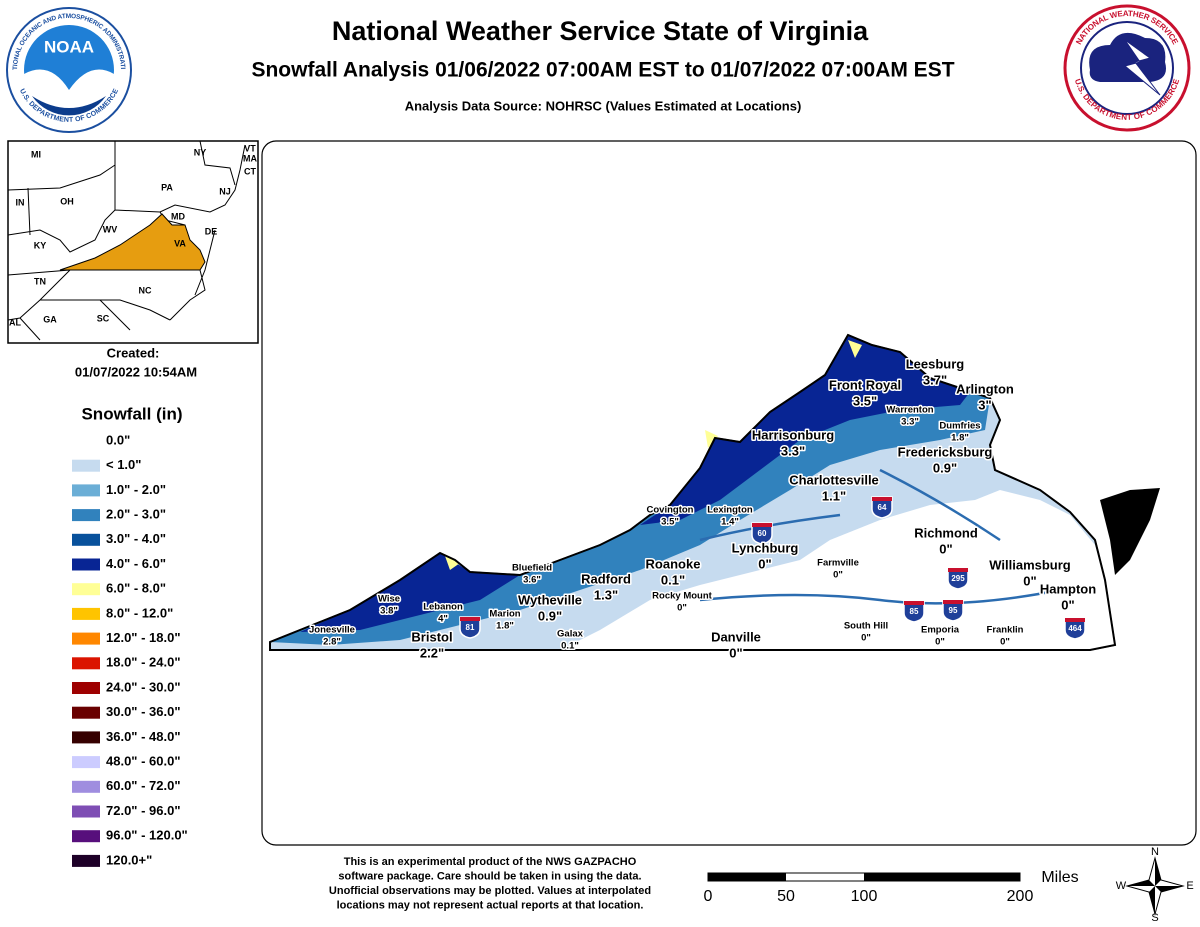 The width and height of the screenshot is (1200, 927). I want to click on interstates: 81 60 64 295 85 95 464, so click(772, 568).